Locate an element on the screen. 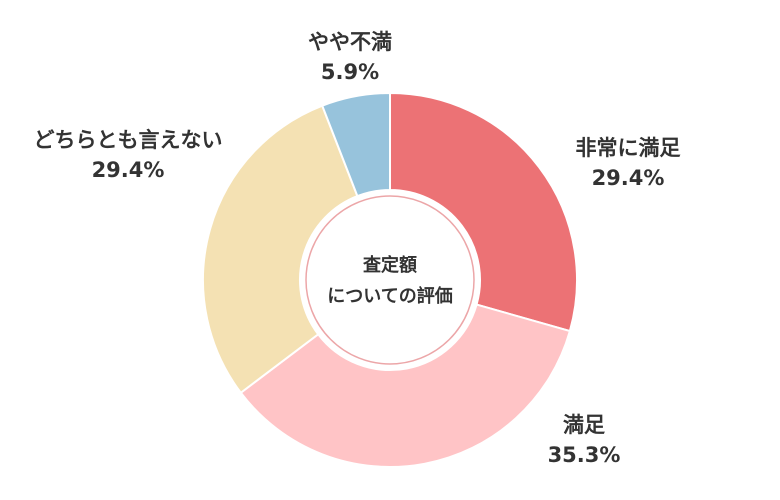  donut-center-hole is located at coordinates (390, 280).